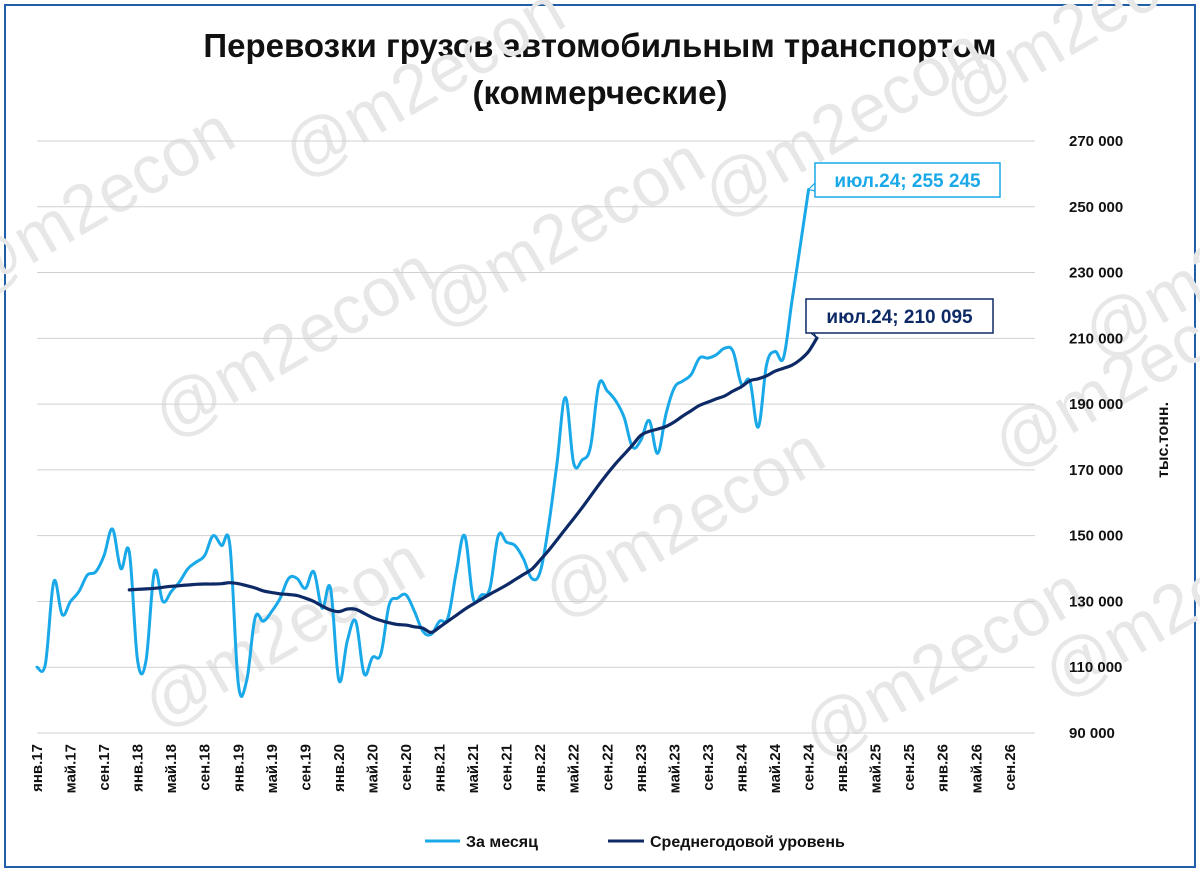 This screenshot has width=1200, height=872. I want to click on legend-label-annual: Среднегодовой уровень, so click(747, 842).